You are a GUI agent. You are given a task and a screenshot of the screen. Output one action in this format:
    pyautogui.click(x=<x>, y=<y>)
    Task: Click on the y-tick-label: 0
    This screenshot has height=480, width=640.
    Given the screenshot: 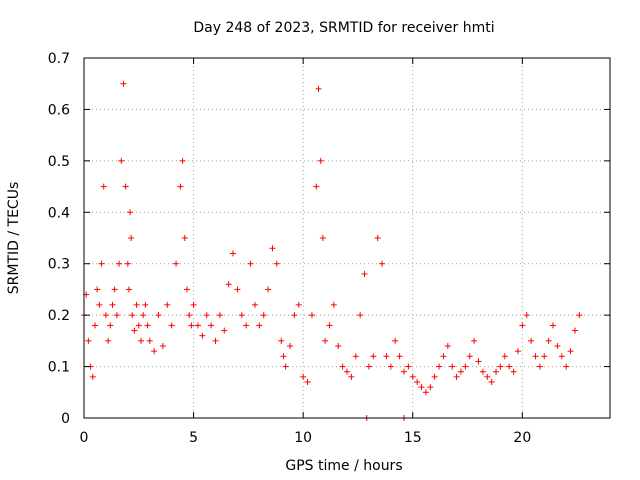 What is the action you would take?
    pyautogui.click(x=65, y=419)
    